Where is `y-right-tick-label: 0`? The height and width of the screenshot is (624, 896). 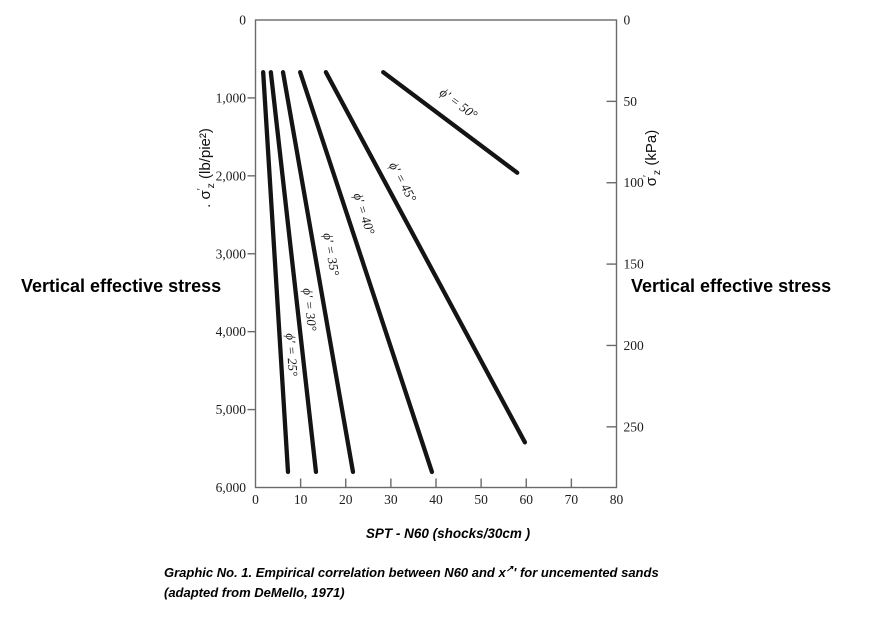
y-right-tick-label: 0 is located at coordinates (627, 20).